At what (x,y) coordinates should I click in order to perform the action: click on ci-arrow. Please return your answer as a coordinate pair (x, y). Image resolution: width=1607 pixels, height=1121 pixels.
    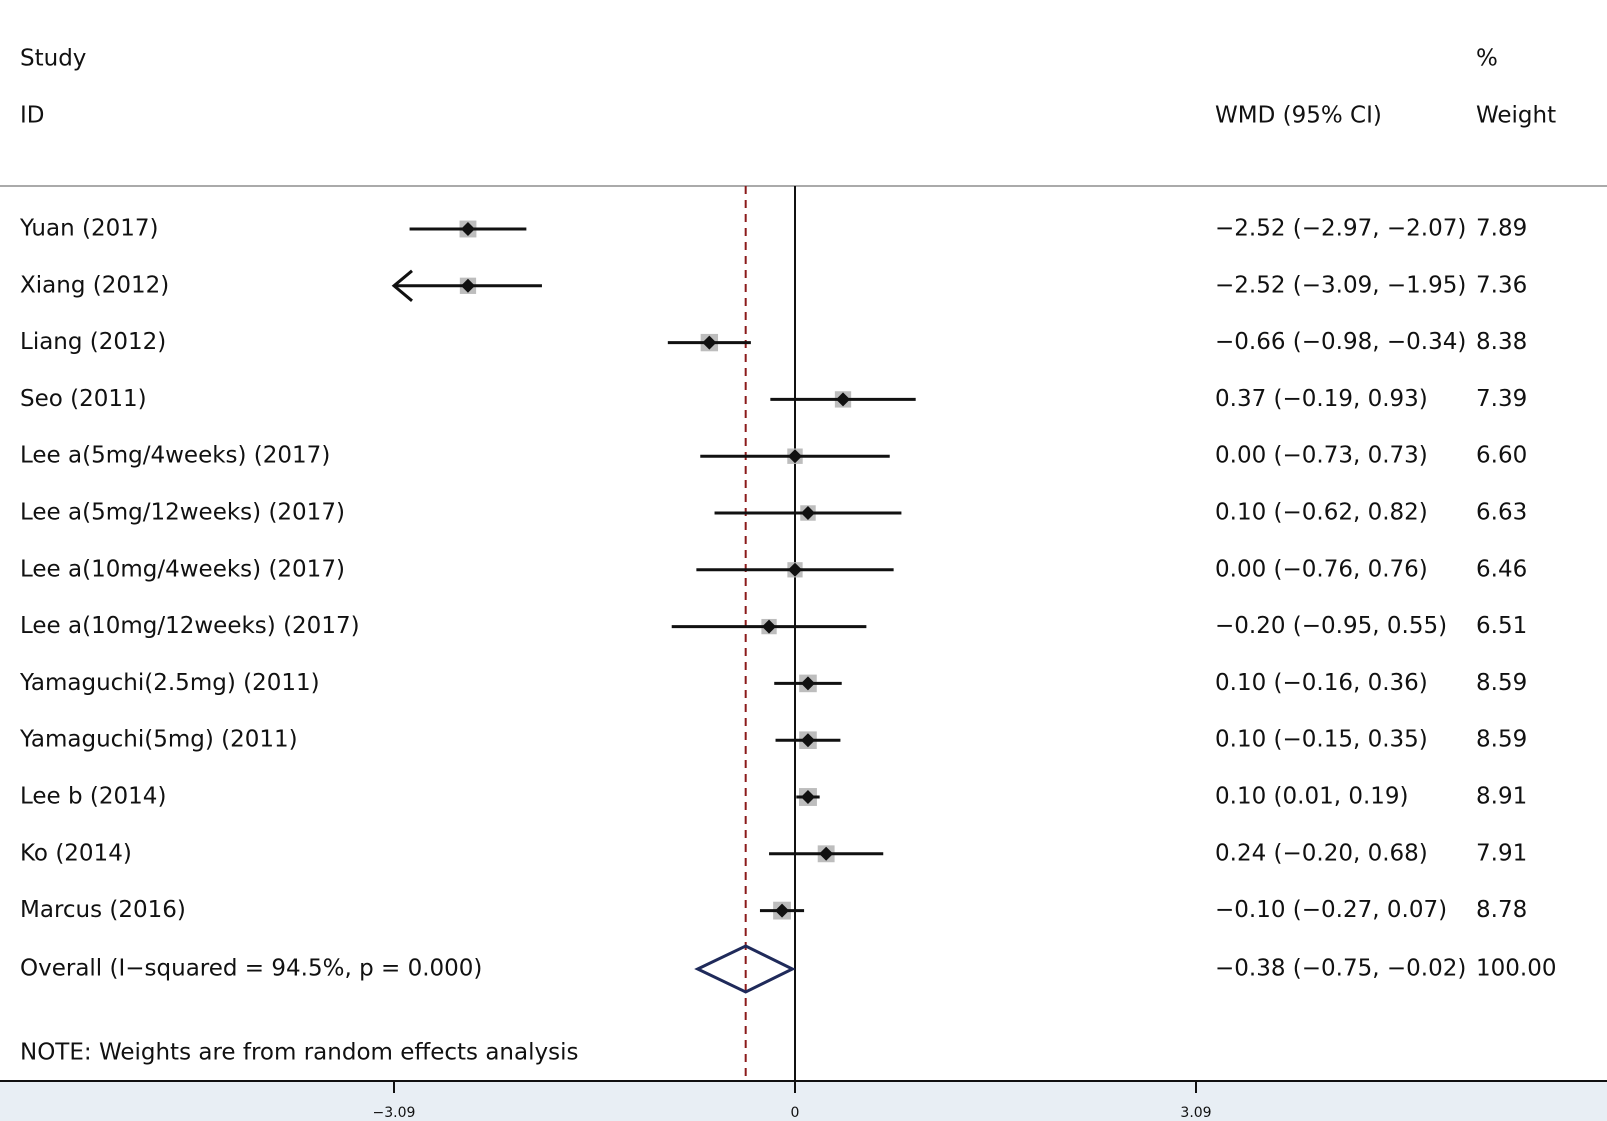
    Looking at the image, I should click on (402, 285).